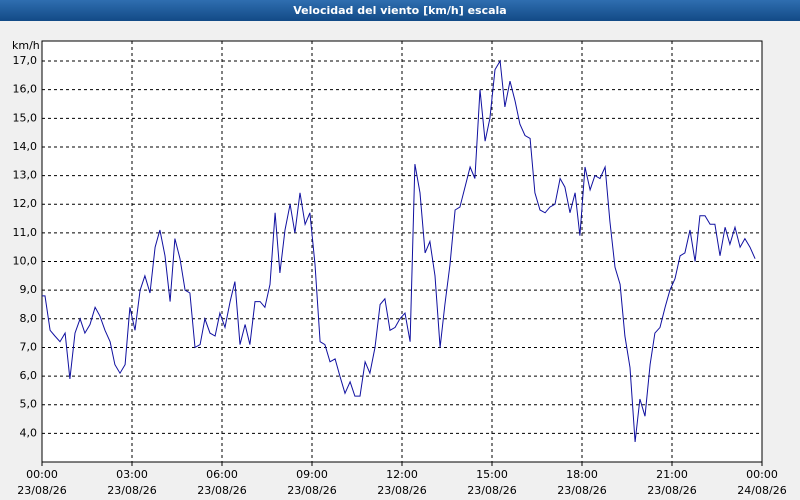 The height and width of the screenshot is (500, 800). Describe the element at coordinates (402, 474) in the screenshot. I see `x-tick-label: 12:00` at that location.